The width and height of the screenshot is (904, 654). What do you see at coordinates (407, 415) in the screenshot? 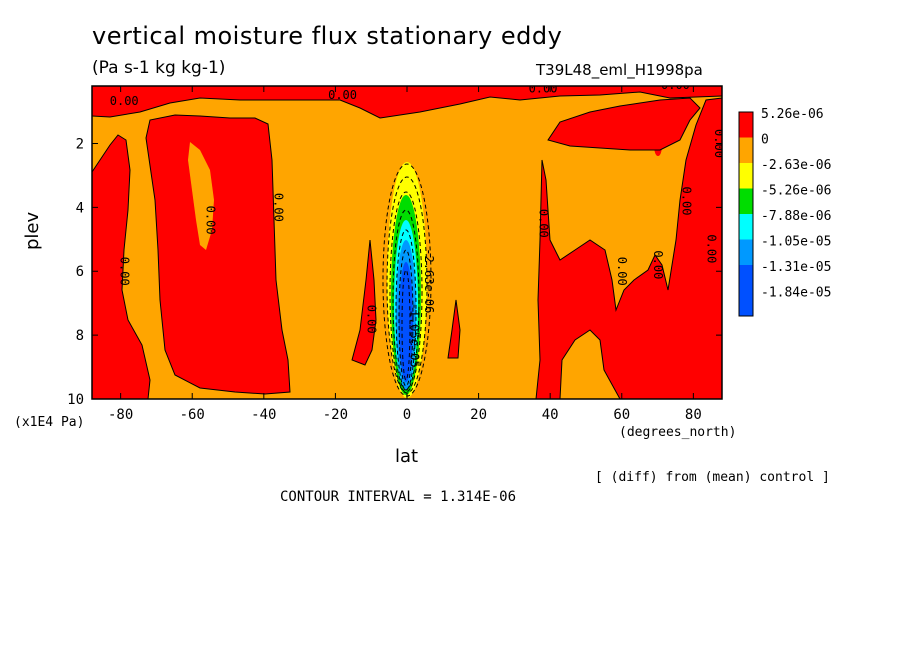
I see `x-tick-label: 0` at bounding box center [407, 415].